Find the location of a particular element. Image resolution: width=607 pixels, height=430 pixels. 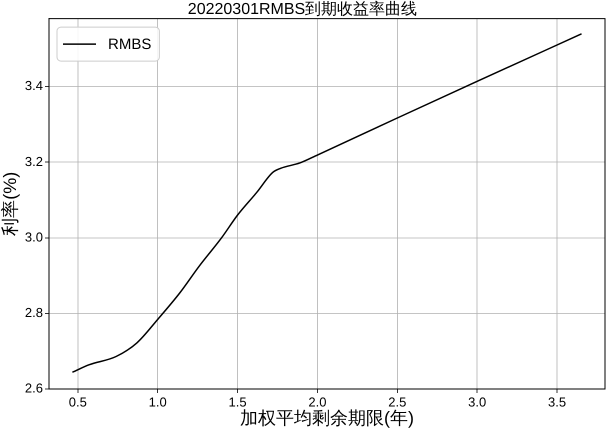

x-tick-label: 2.5 is located at coordinates (397, 402).